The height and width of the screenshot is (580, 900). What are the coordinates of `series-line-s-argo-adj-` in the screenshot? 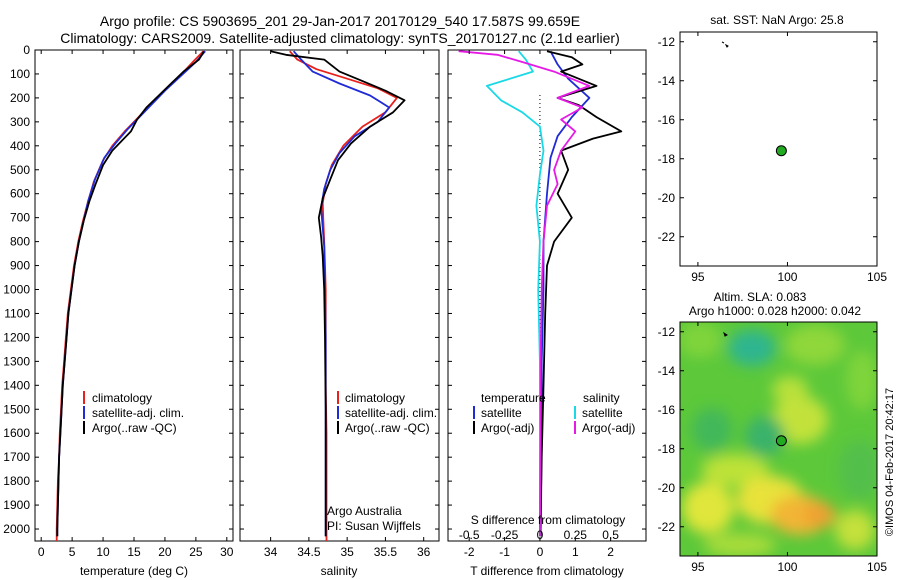 It's located at (524, 293).